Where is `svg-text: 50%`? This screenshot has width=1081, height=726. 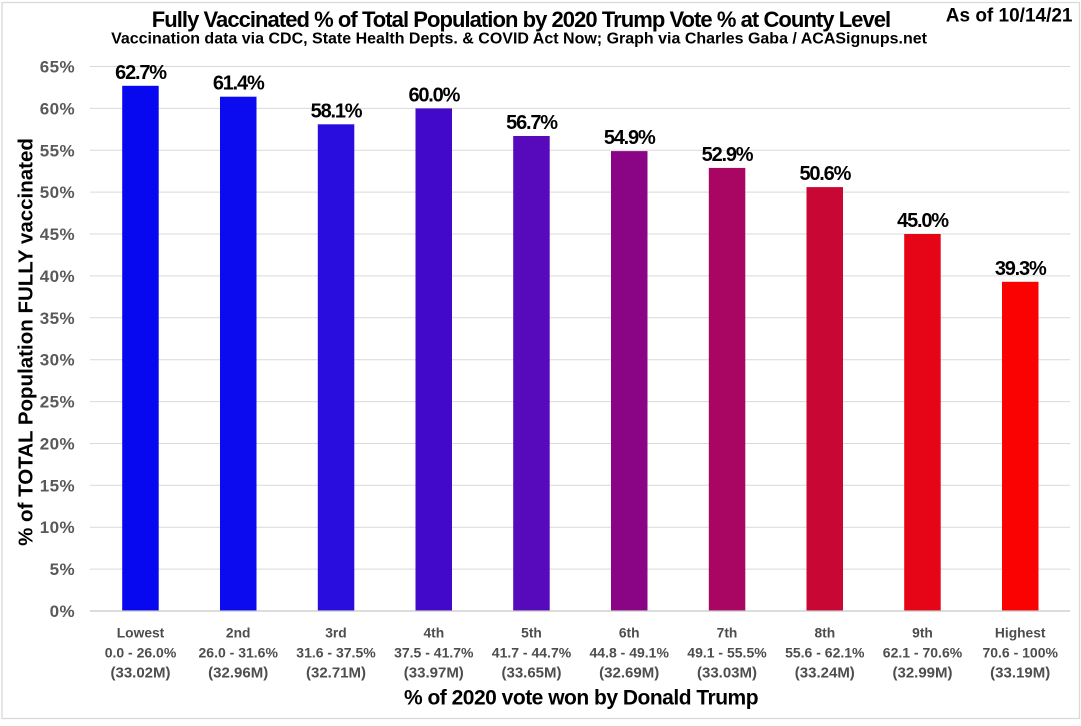
svg-text: 50% is located at coordinates (57, 192).